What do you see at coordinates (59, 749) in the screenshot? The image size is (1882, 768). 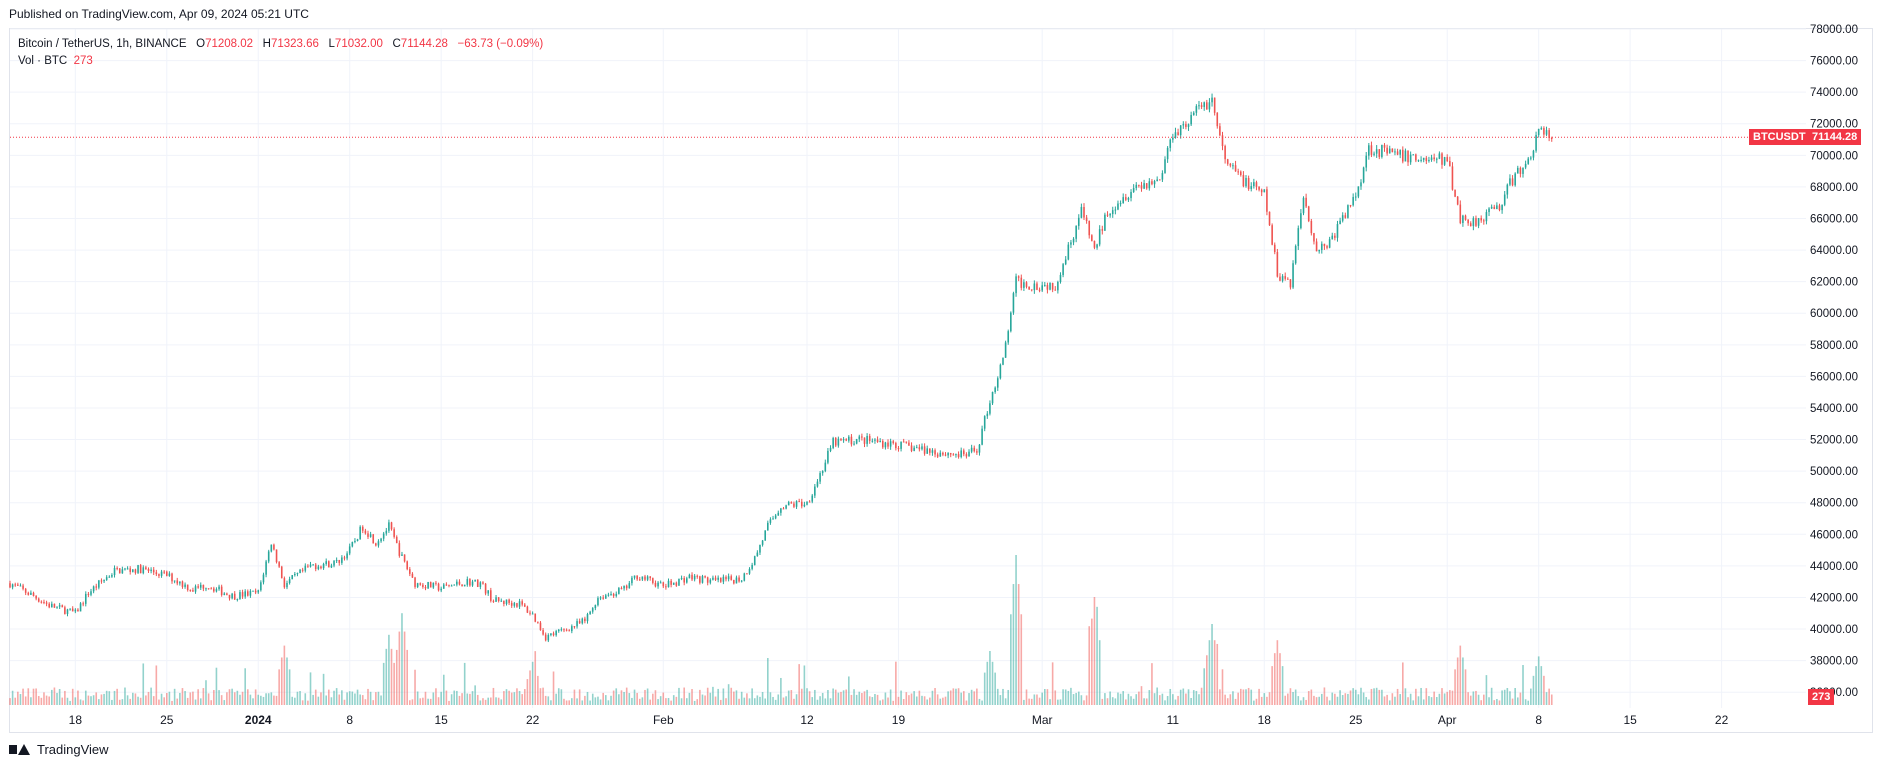 I see `footer-branding: TradingView` at bounding box center [59, 749].